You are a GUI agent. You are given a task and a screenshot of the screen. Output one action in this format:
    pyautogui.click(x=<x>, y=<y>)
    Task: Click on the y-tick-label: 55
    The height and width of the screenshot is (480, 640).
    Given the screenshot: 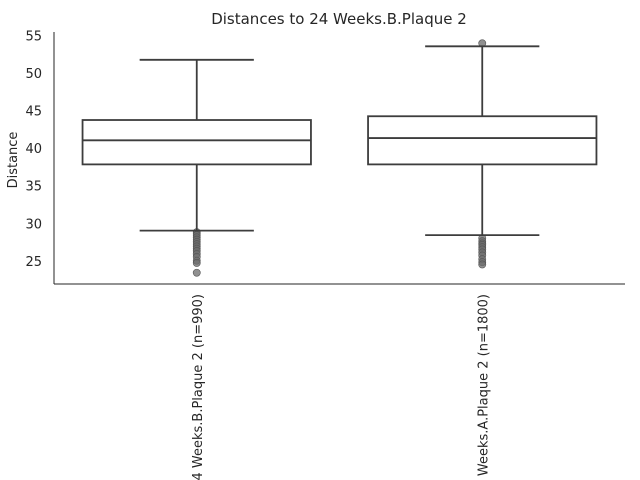 What is the action you would take?
    pyautogui.click(x=33, y=36)
    